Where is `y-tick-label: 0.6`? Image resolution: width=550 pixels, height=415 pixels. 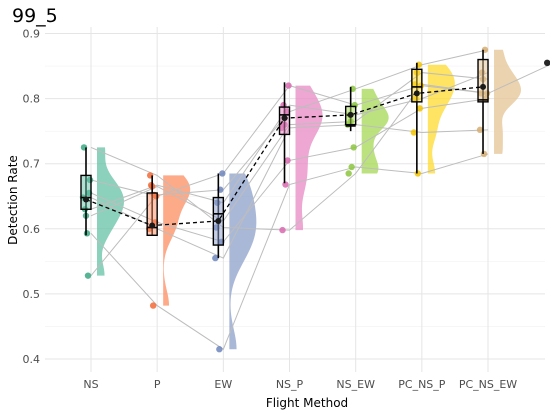 y-tick-label: 0.6 is located at coordinates (32, 229).